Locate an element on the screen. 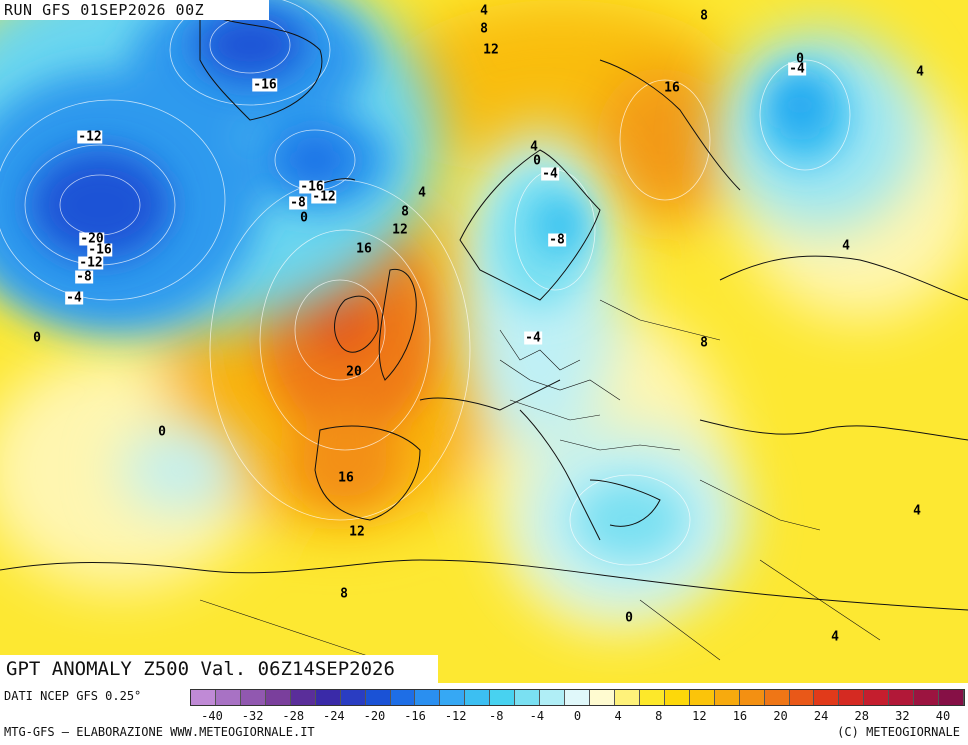  colorbar-tick-label: -32 is located at coordinates (252, 716).